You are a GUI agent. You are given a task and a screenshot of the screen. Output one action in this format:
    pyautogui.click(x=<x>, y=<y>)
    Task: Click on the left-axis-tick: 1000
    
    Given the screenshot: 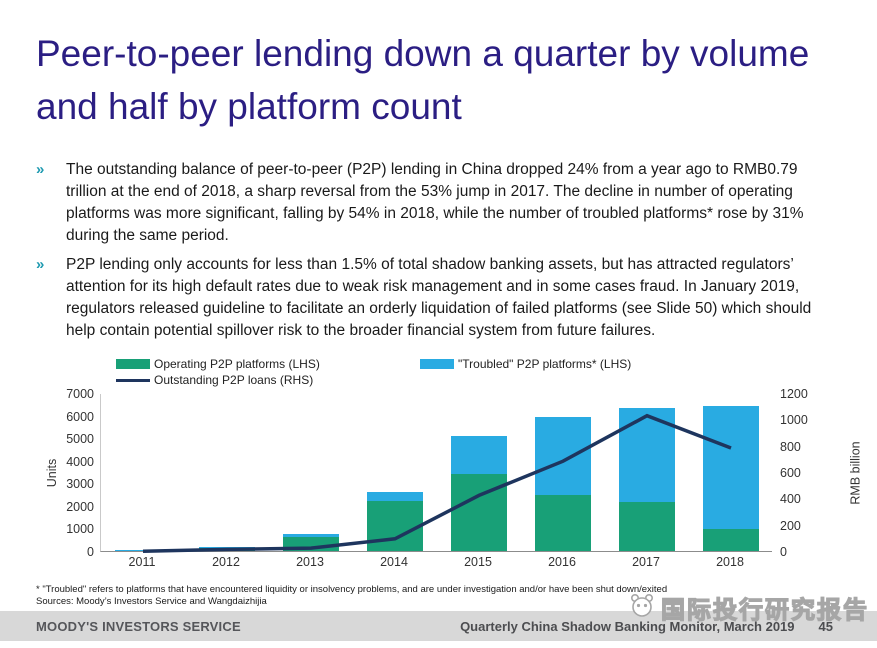 What is the action you would take?
    pyautogui.click(x=80, y=529)
    